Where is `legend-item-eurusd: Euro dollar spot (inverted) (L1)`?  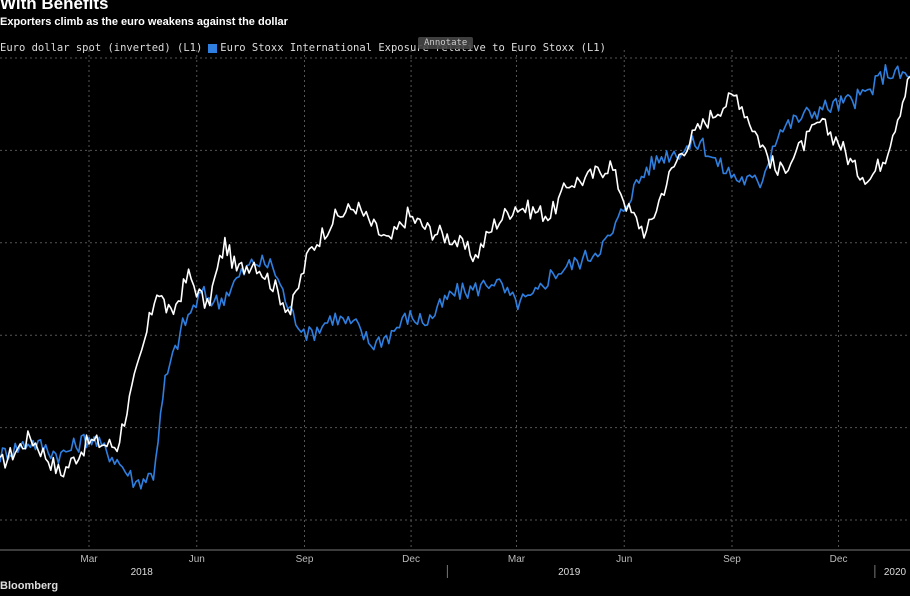
legend-item-eurusd: Euro dollar spot (inverted) (L1) is located at coordinates (101, 48).